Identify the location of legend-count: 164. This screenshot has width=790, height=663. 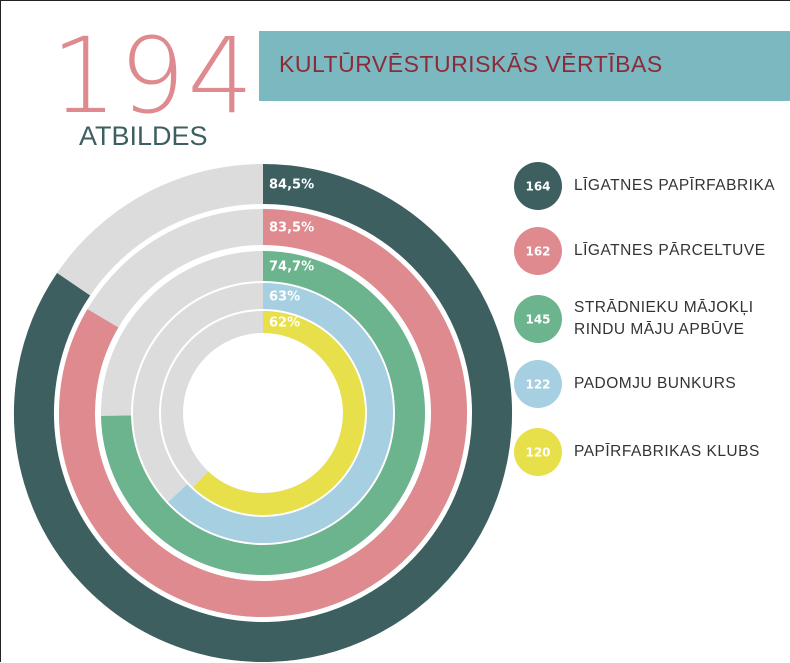
(537, 187).